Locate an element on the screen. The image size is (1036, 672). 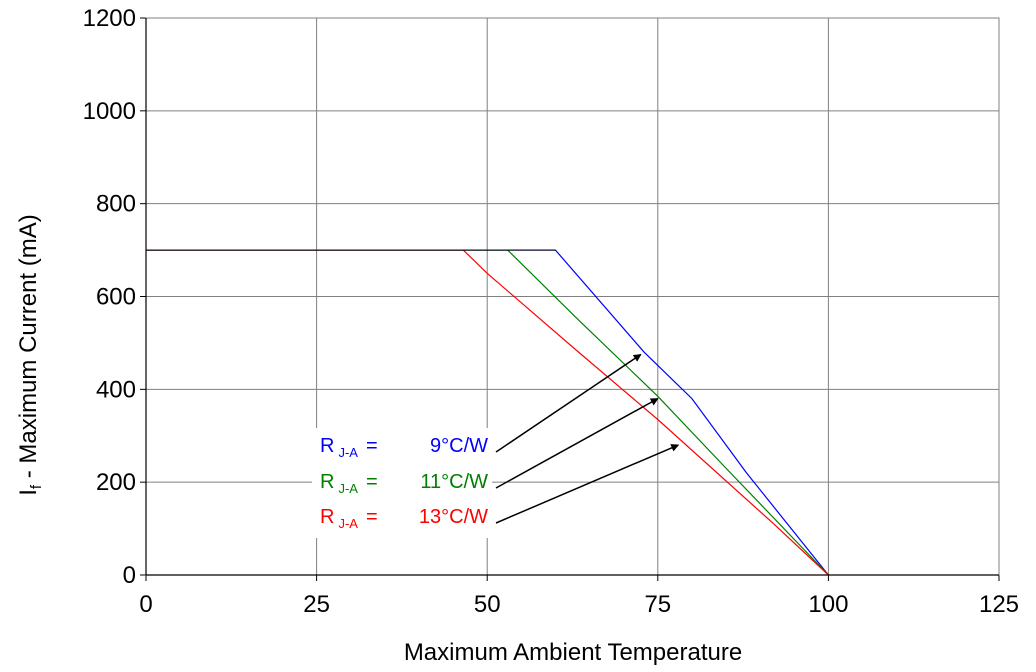
x-axis-title: Maximum Ambient Temperature is located at coordinates (573, 652).